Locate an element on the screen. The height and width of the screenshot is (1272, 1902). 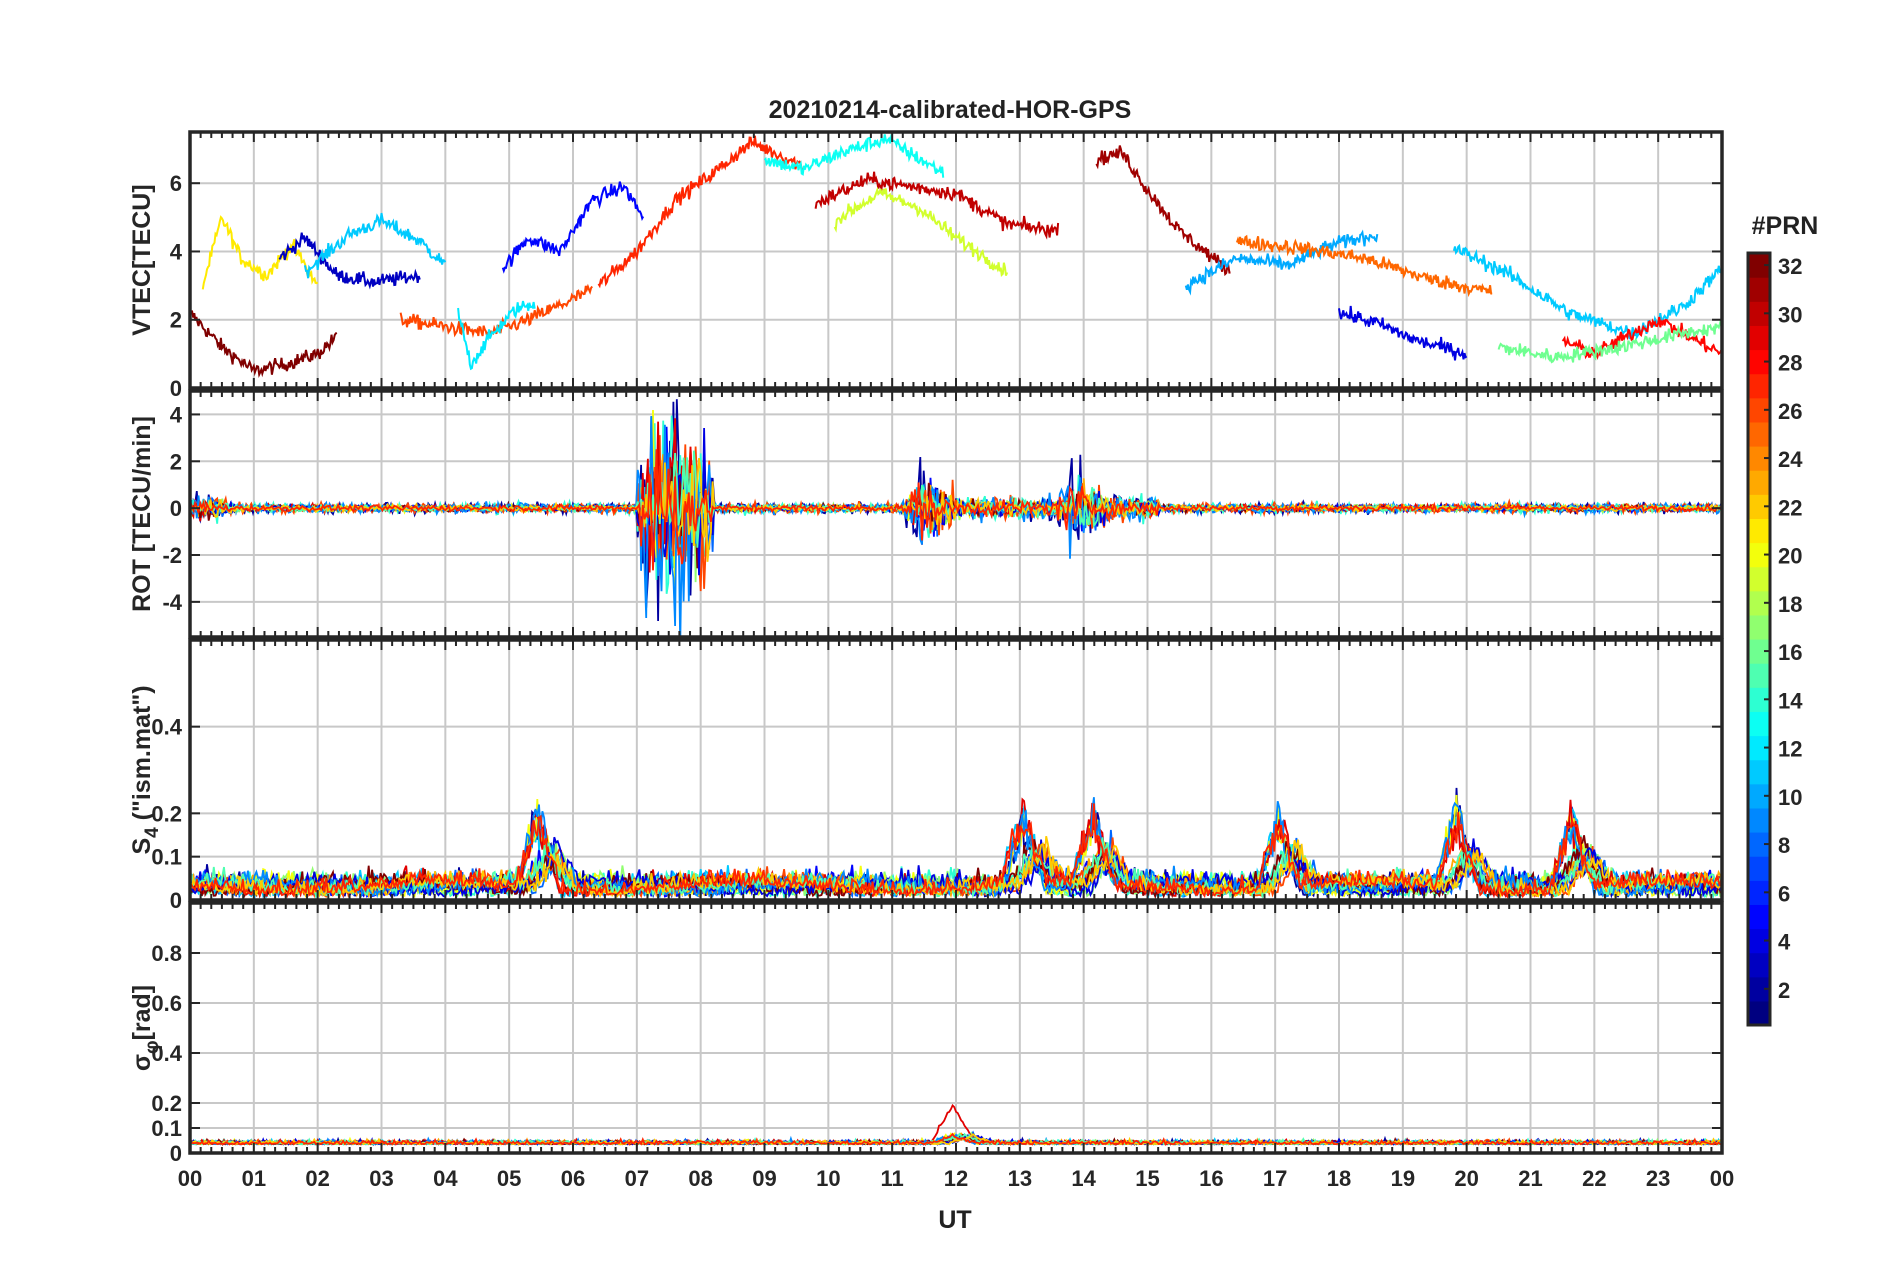
x-tick-label: 15 is located at coordinates (1147, 1178).